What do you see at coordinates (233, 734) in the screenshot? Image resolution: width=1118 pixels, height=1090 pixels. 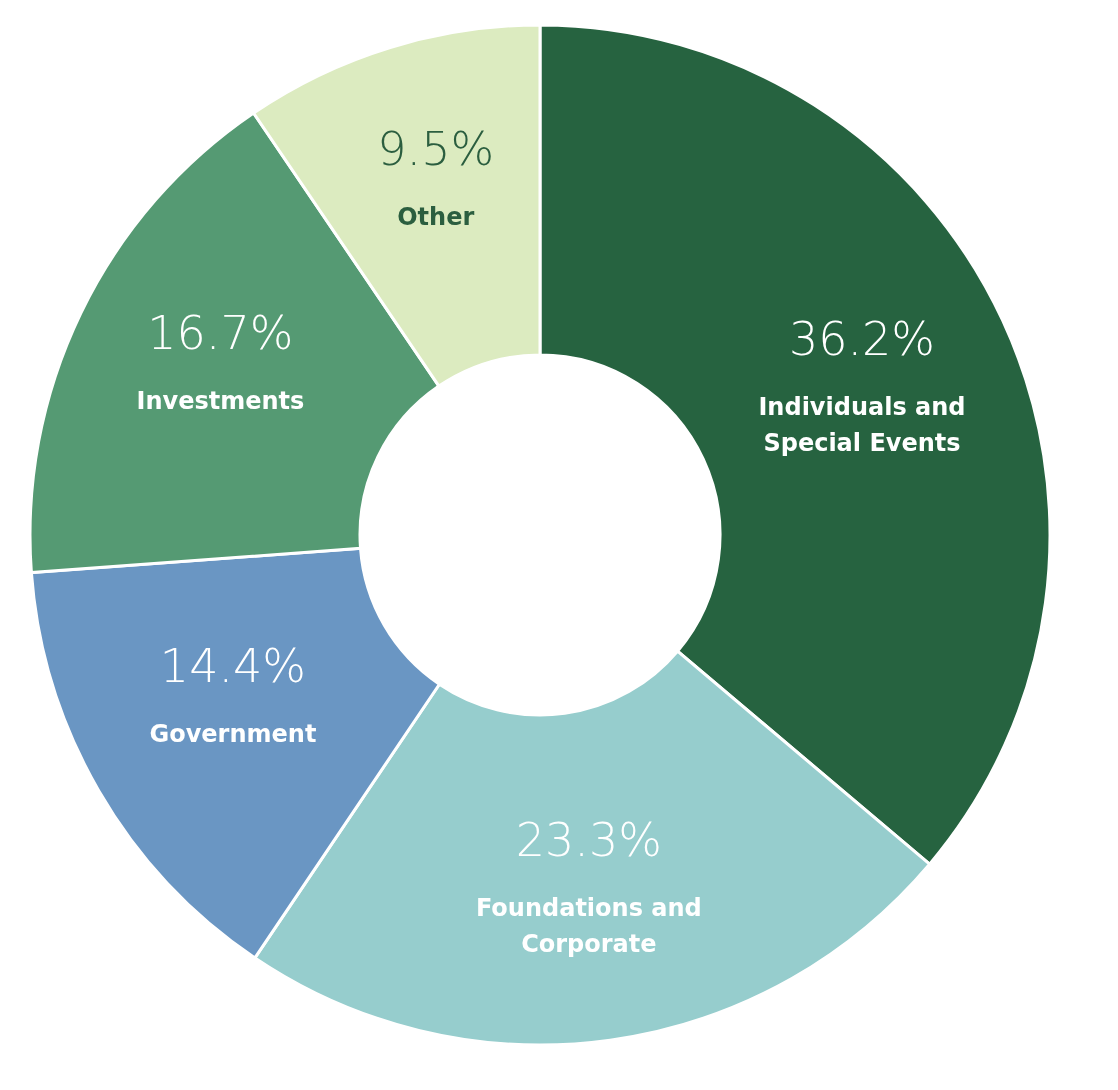 I see `slice-label: Government` at bounding box center [233, 734].